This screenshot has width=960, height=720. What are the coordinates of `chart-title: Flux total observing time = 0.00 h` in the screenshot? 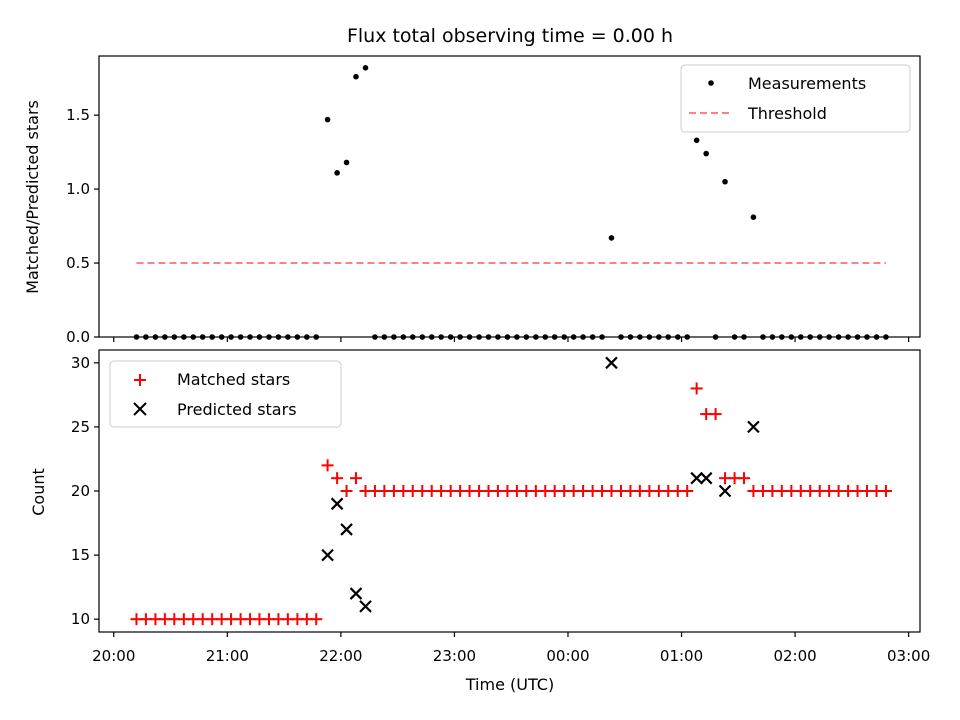 It's located at (510, 36).